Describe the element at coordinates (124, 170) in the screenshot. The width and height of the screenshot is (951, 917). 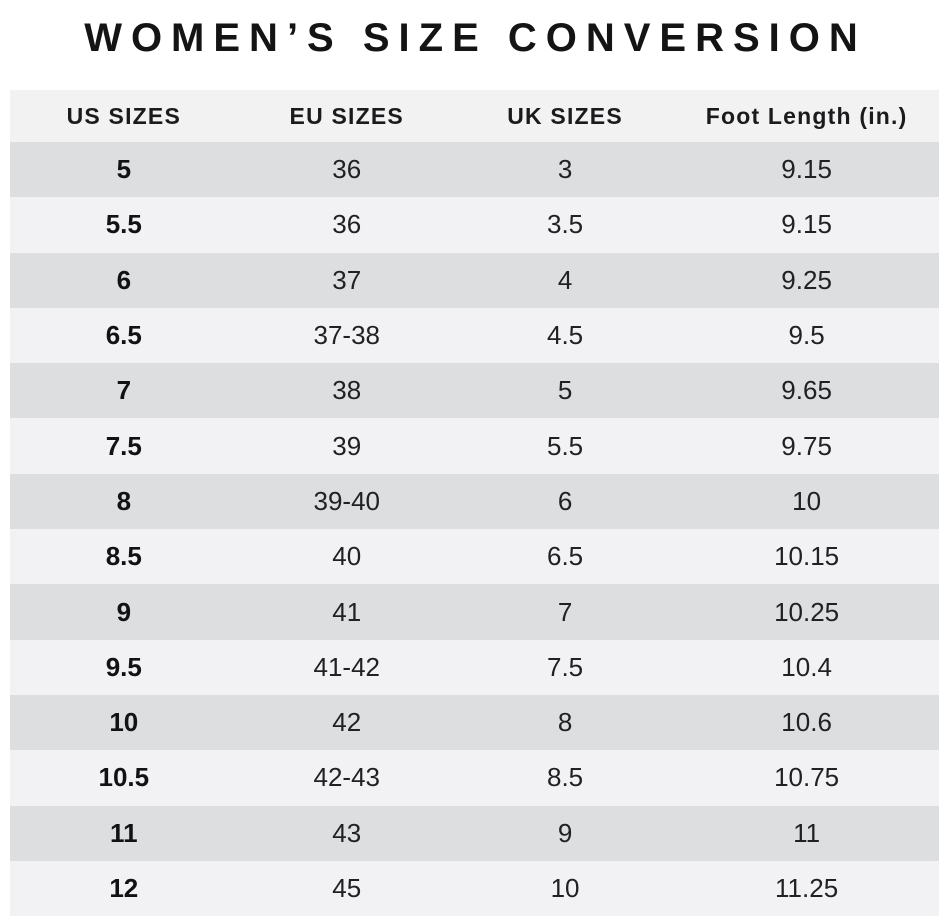
I see `cell-us-size: 5` at that location.